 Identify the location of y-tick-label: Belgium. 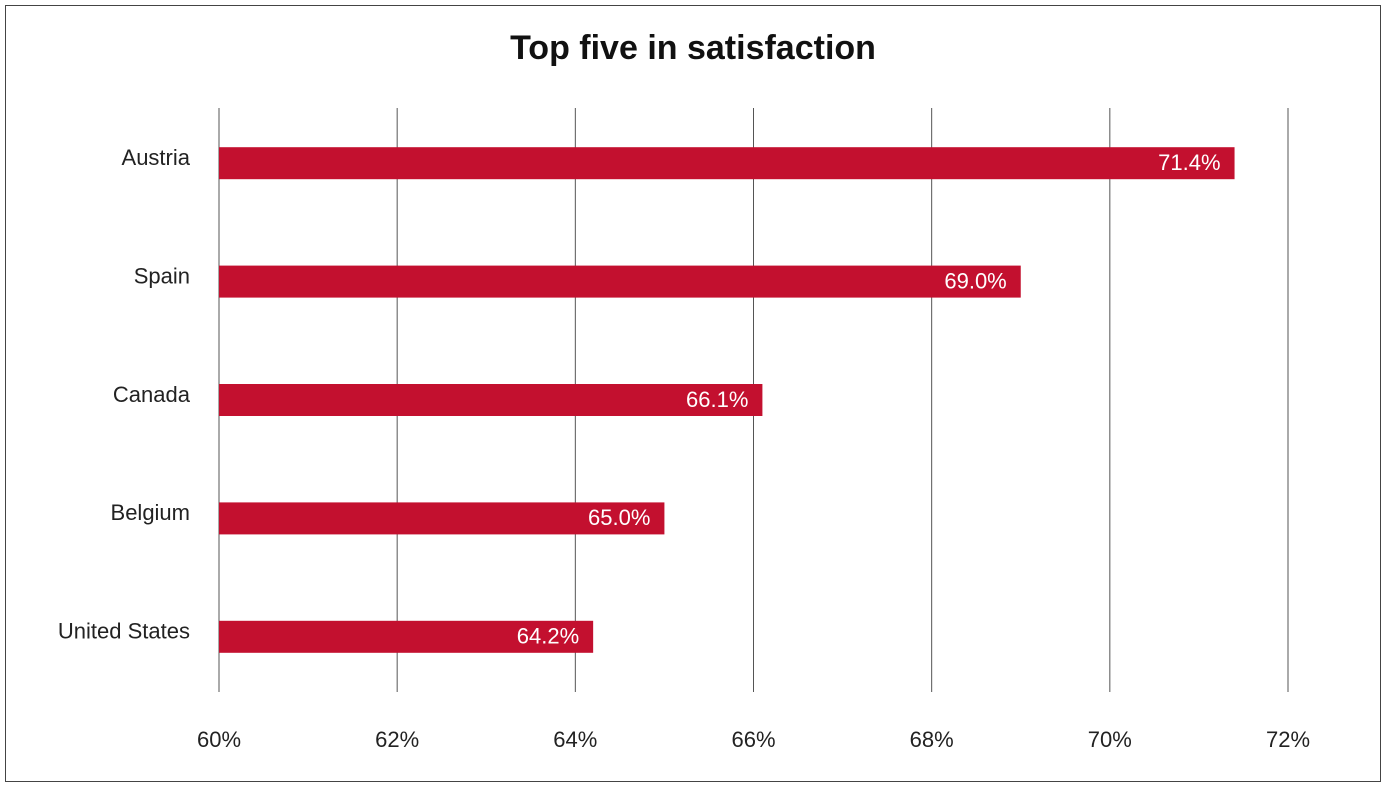
(150, 512).